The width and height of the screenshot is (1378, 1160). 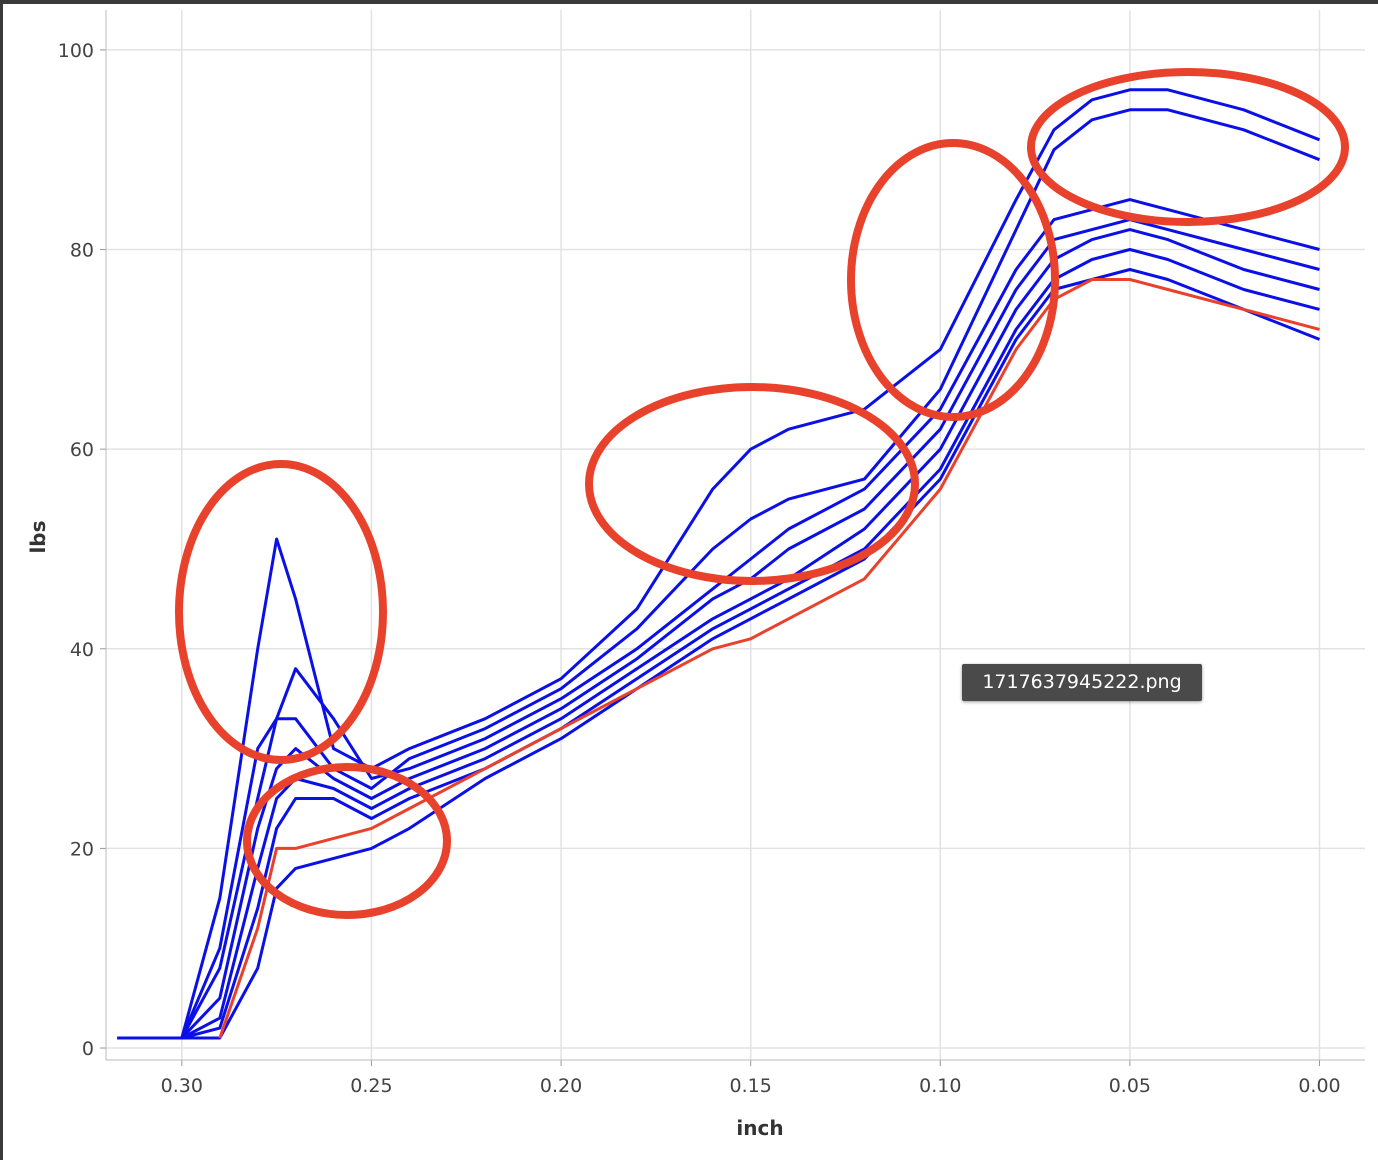 I want to click on x-tick-label: 0.20, so click(x=561, y=1086).